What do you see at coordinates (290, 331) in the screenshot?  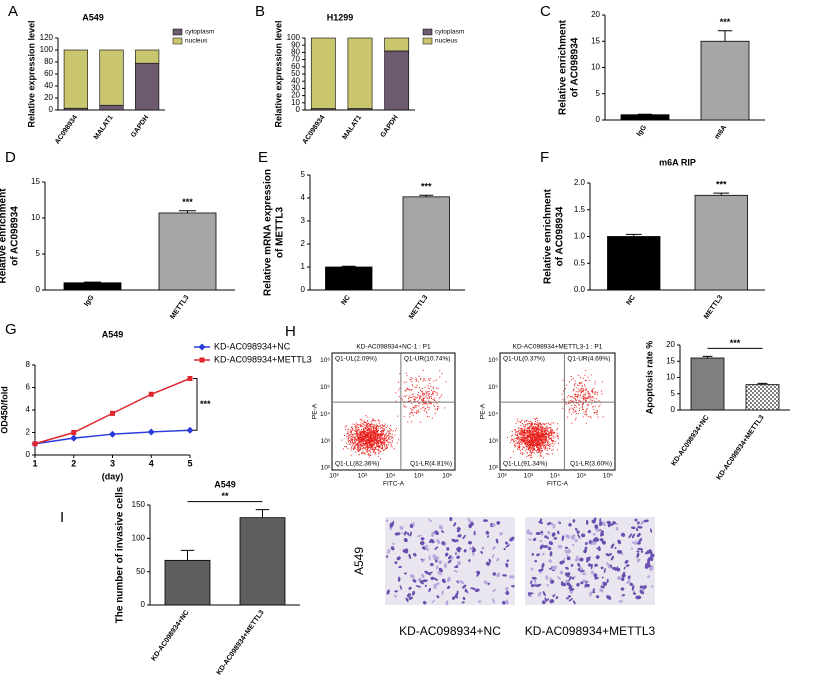 I see `panel-letter: H` at bounding box center [290, 331].